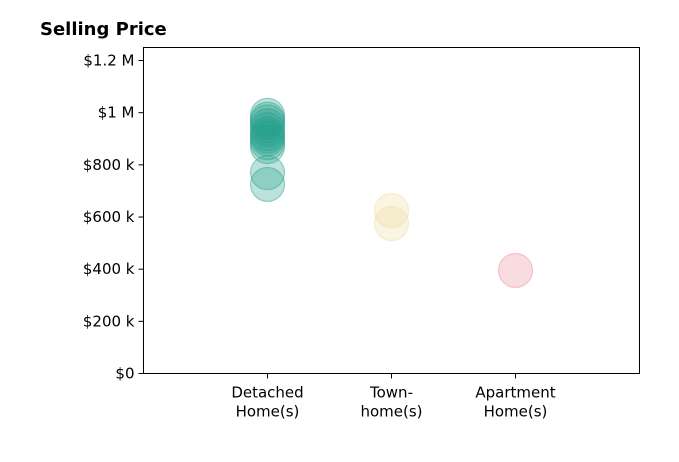 This screenshot has width=679, height=462. Describe the element at coordinates (108, 61) in the screenshot. I see `y-tick-label: $1.2 M` at that location.